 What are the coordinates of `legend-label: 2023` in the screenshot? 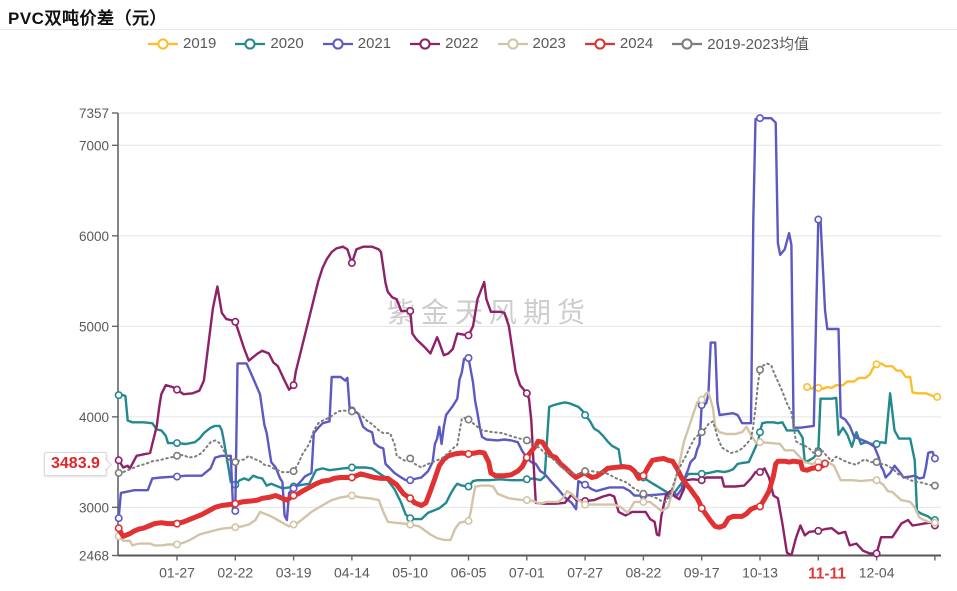 It's located at (549, 43).